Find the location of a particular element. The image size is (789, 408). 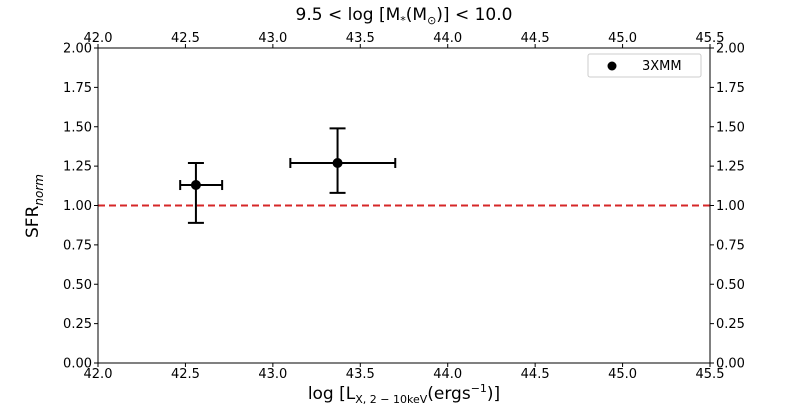

y-tick-label-right: 0.25 is located at coordinates (730, 324).